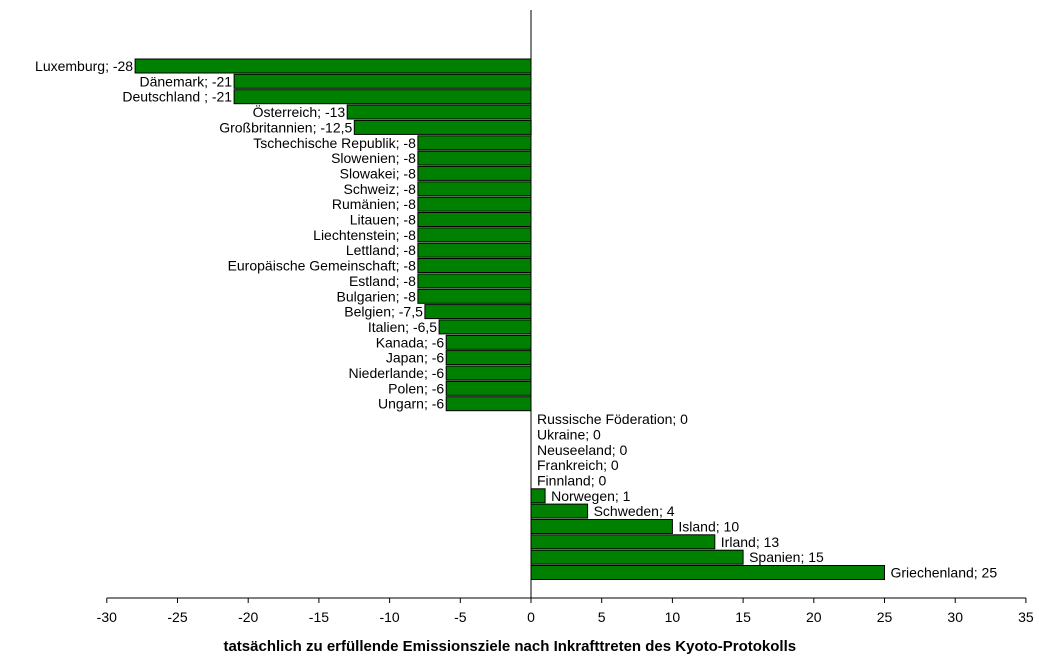 The height and width of the screenshot is (660, 1039). I want to click on bar-label-12: Lettland; -8, so click(381, 250).